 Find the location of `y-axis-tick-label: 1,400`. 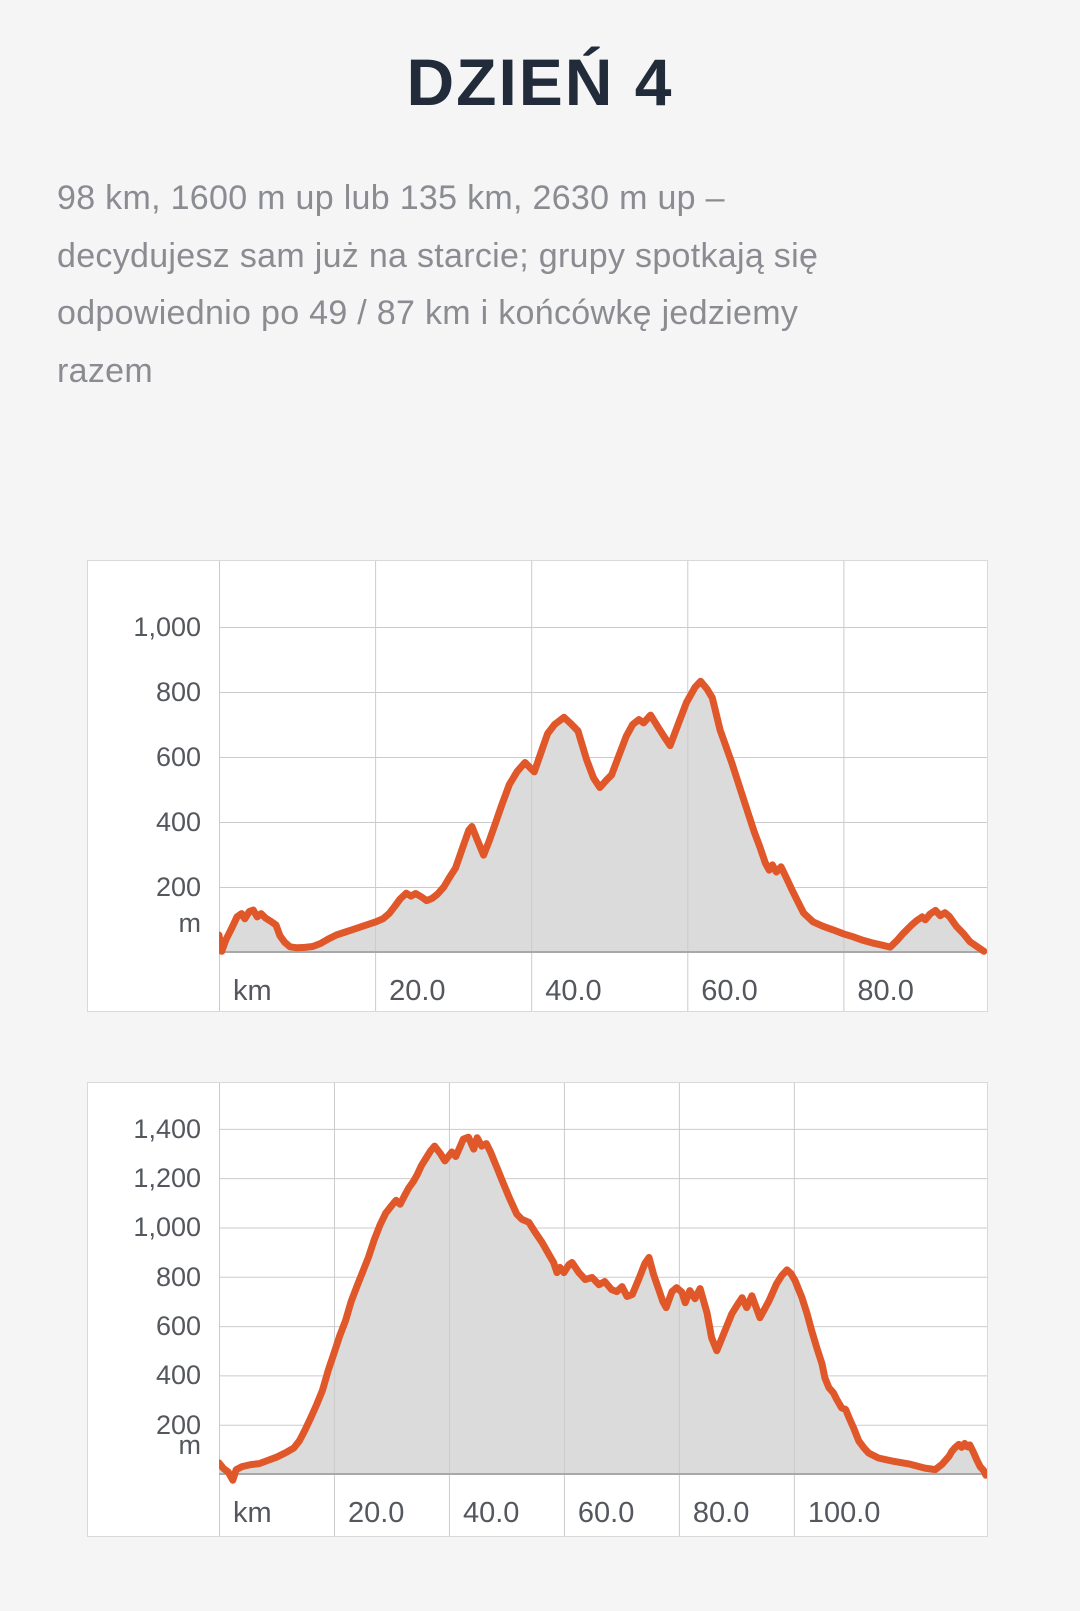

y-axis-tick-label: 1,400 is located at coordinates (167, 1128).